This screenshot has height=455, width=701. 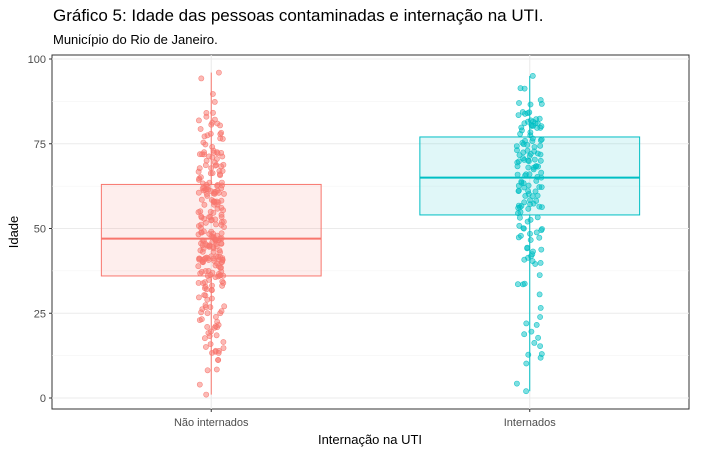 What do you see at coordinates (40, 145) in the screenshot?
I see `y-tick-label: 75` at bounding box center [40, 145].